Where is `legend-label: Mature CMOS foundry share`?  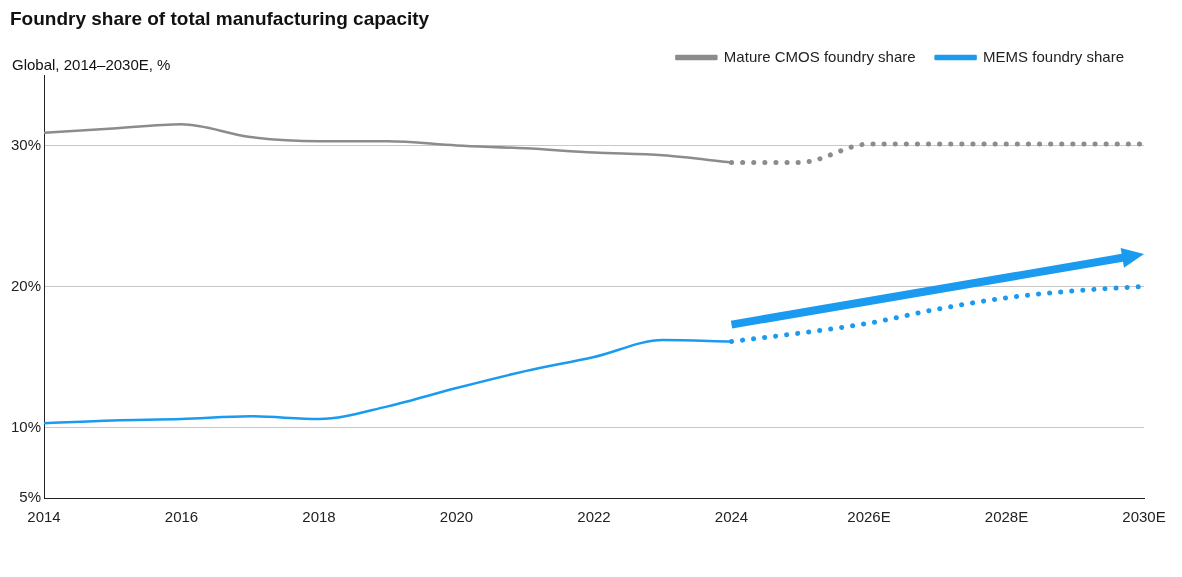
legend-label: Mature CMOS foundry share is located at coordinates (819, 56).